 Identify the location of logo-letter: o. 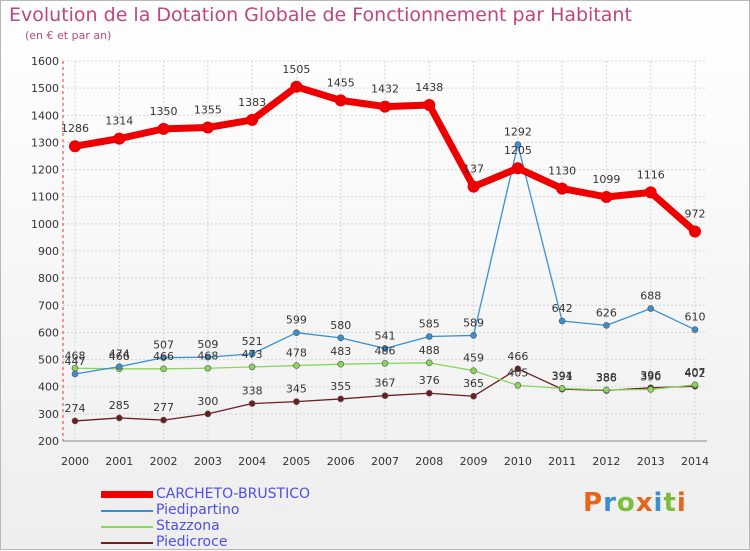
(626, 503).